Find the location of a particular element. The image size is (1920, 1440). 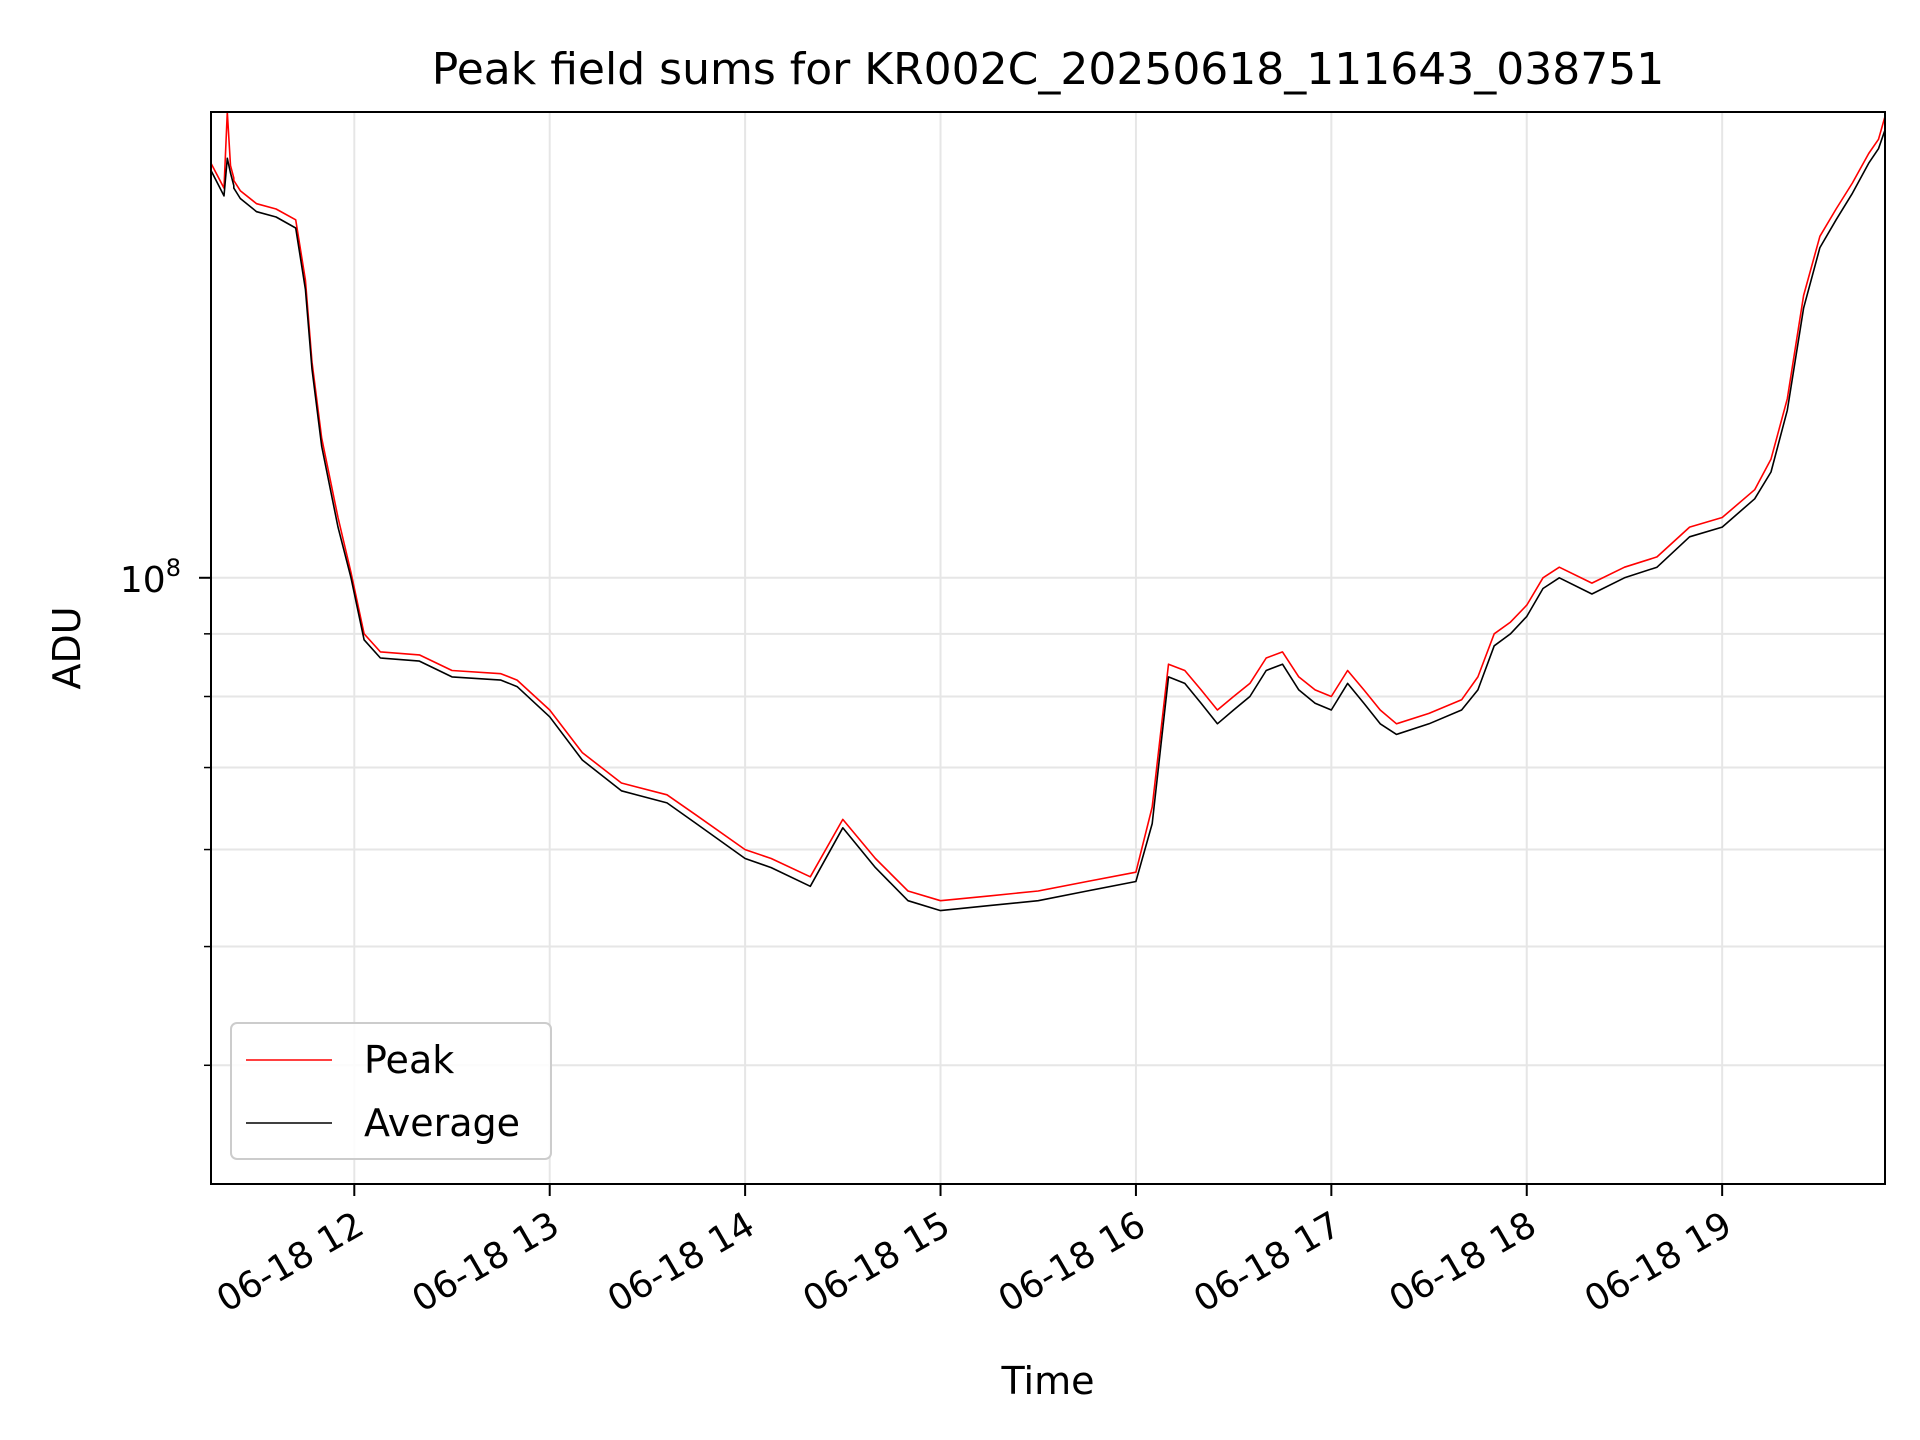

legend: Peak Average is located at coordinates (391, 1091).